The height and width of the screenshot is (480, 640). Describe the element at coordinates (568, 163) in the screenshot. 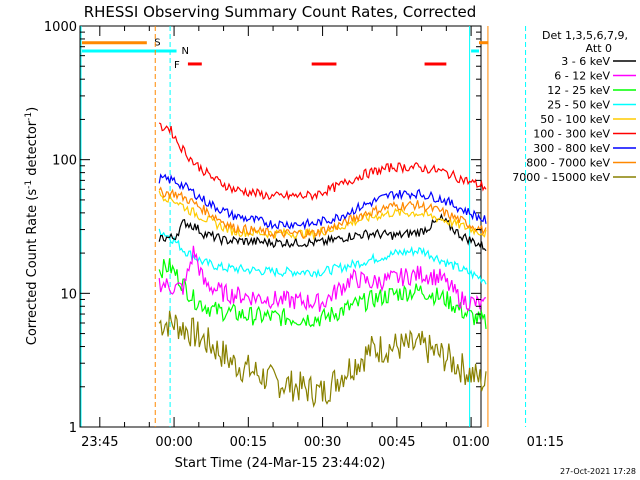

I see `legend-label: 800 - 7000 keV` at that location.